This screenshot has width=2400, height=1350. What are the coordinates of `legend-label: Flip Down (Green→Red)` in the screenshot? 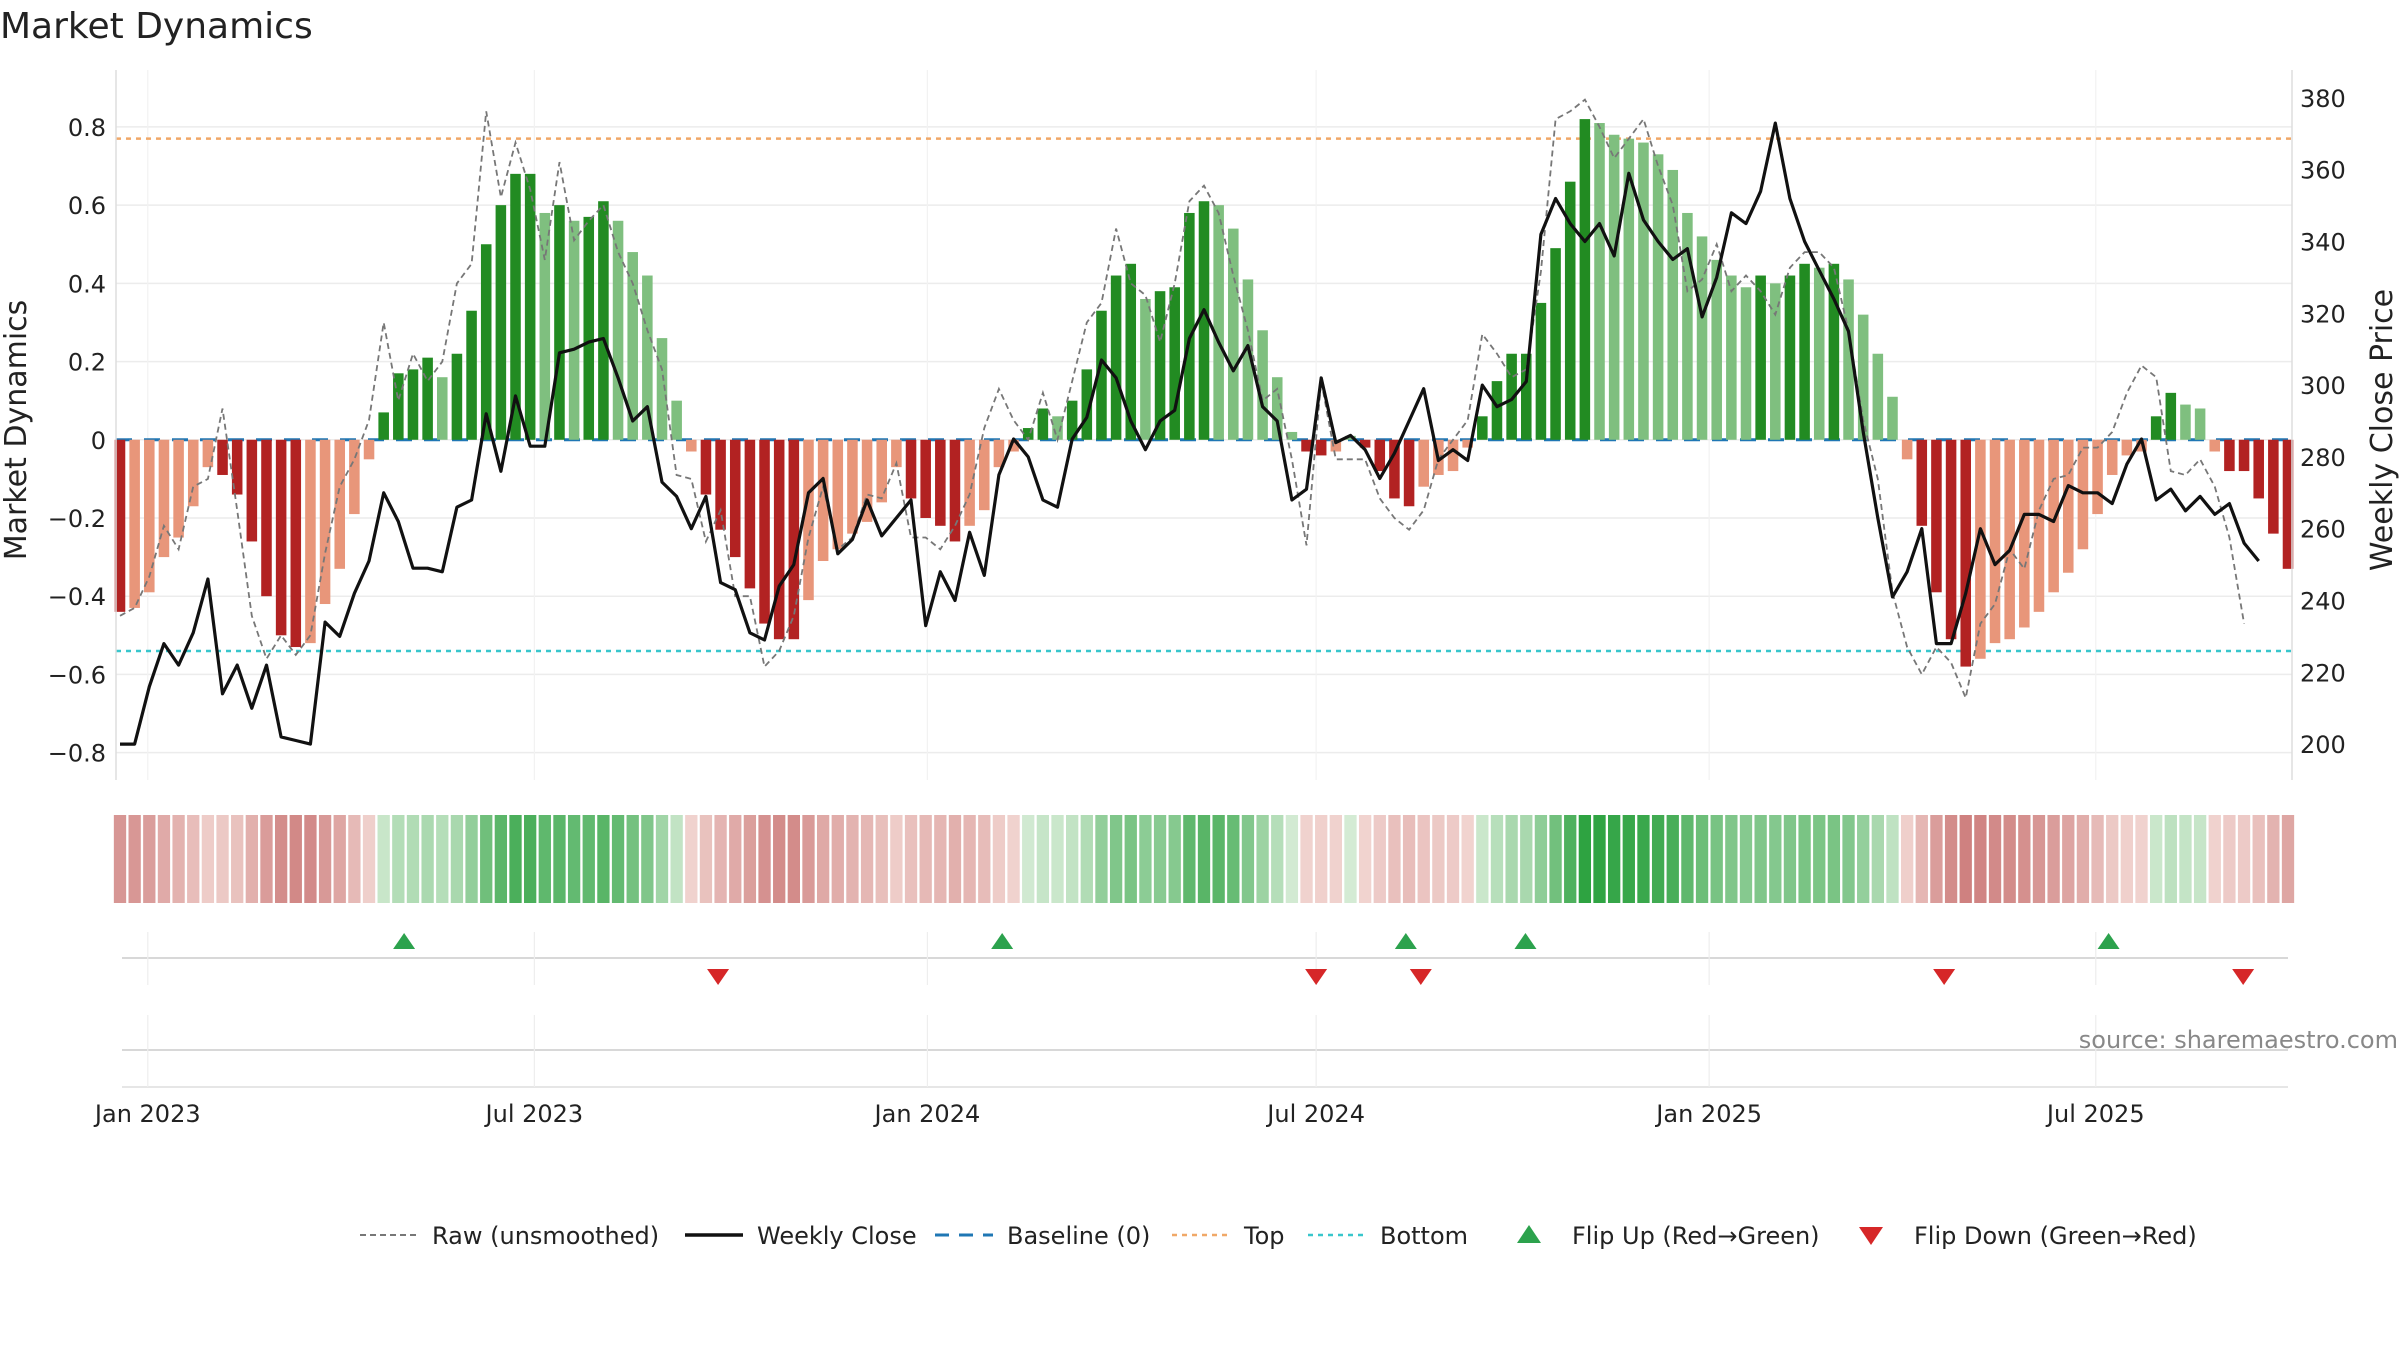 It's located at (2055, 1236).